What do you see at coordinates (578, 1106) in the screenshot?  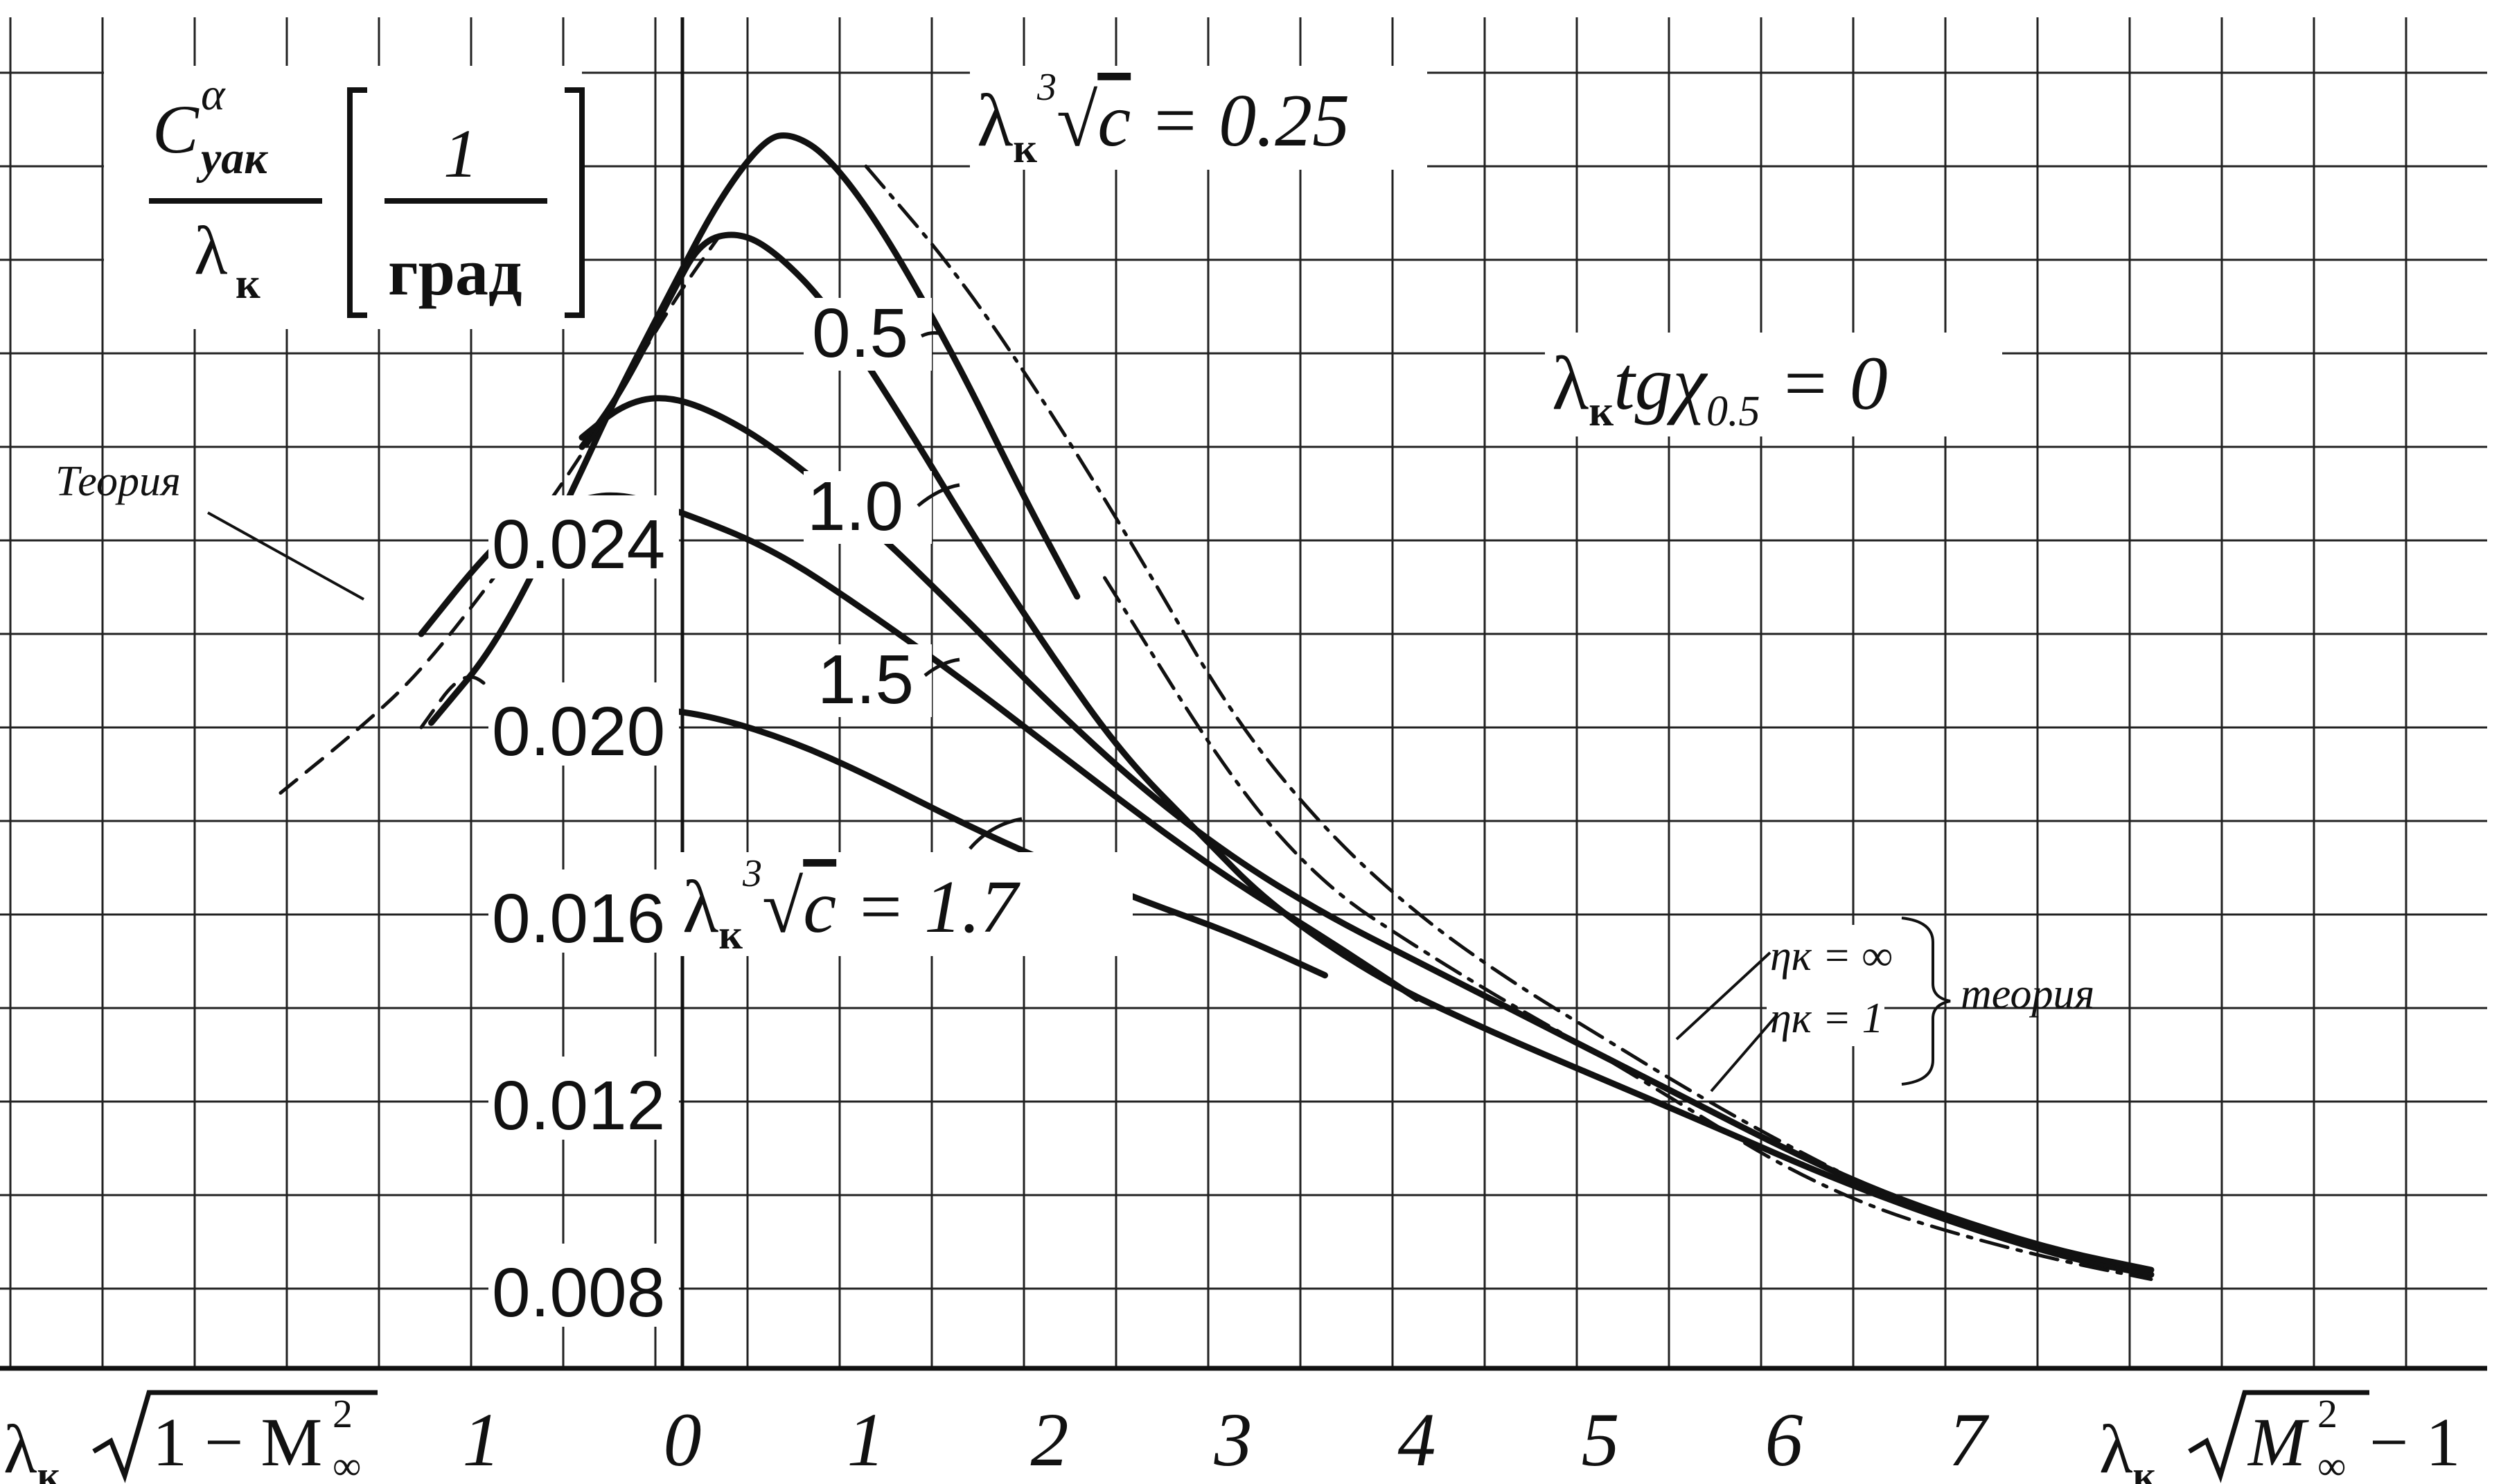 I see `y-tick-label: 0.012` at bounding box center [578, 1106].